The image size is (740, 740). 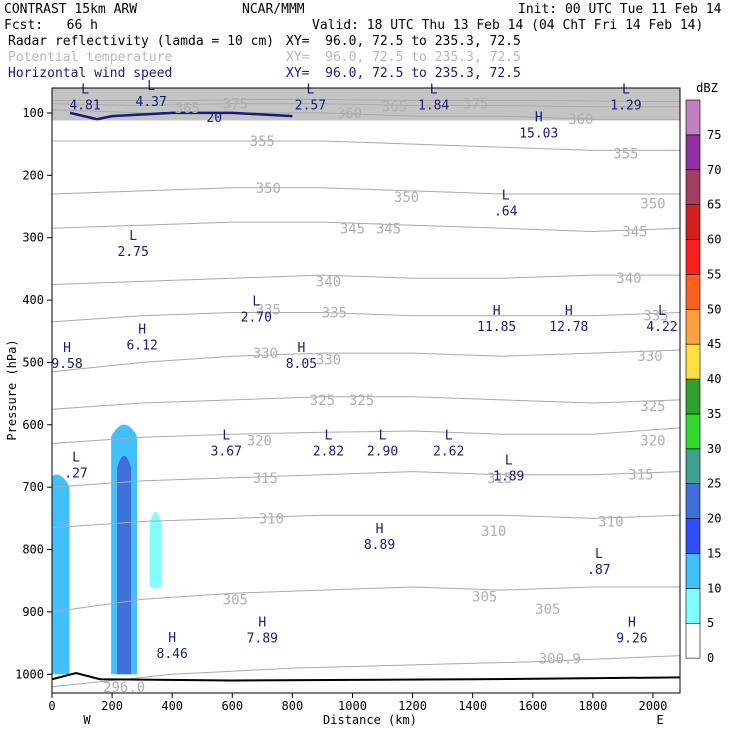 I want to click on theta-label-33: 360, so click(x=580, y=120).